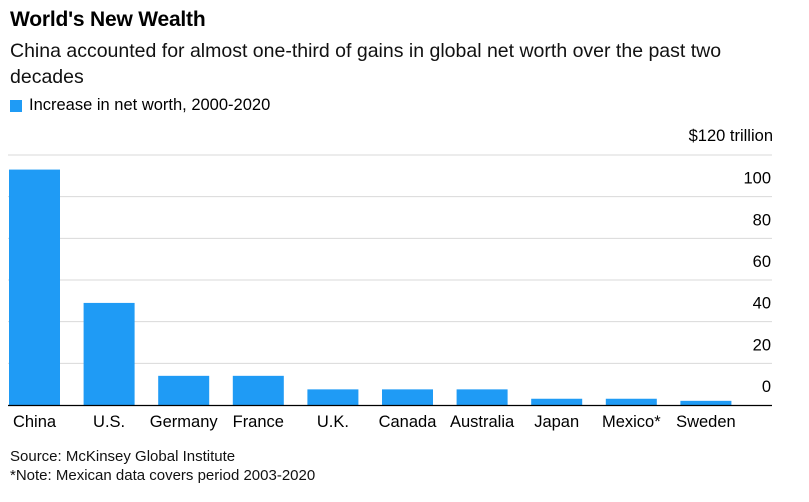 The width and height of the screenshot is (809, 502). I want to click on category-label: China, so click(35, 422).